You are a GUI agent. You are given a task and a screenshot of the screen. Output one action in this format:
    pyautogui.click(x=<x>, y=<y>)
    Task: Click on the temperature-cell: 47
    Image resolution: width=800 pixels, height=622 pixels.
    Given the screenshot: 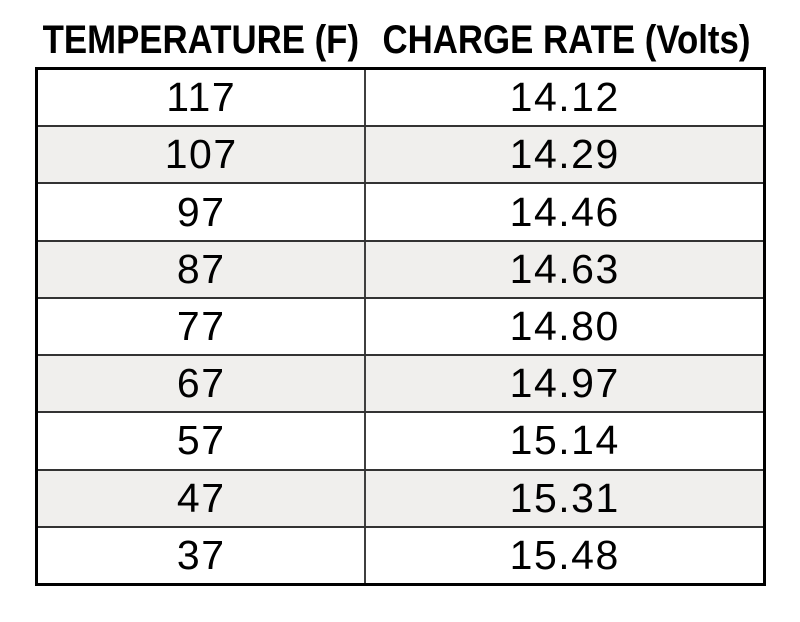 What is the action you would take?
    pyautogui.click(x=202, y=498)
    